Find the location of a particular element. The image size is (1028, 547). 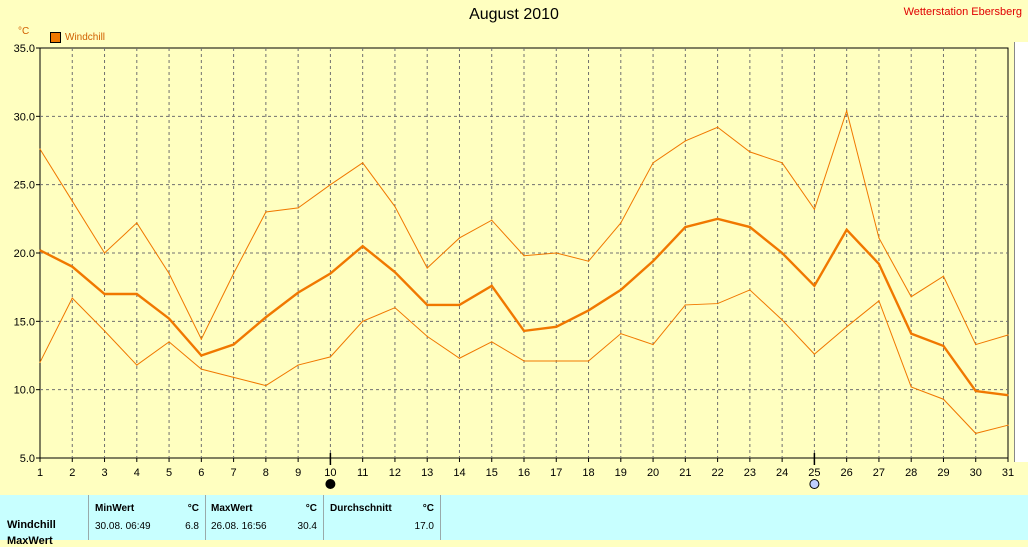

x-tick-label: 27 is located at coordinates (879, 473).